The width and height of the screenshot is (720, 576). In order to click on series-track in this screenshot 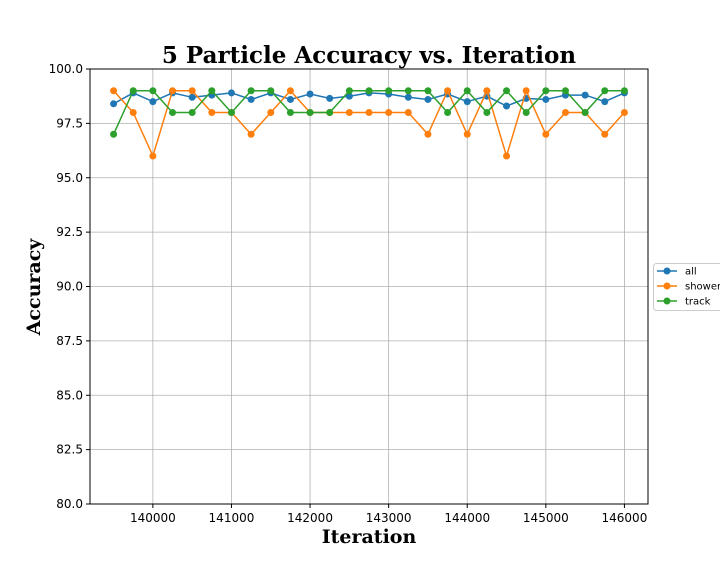, I will do `click(369, 112)`.